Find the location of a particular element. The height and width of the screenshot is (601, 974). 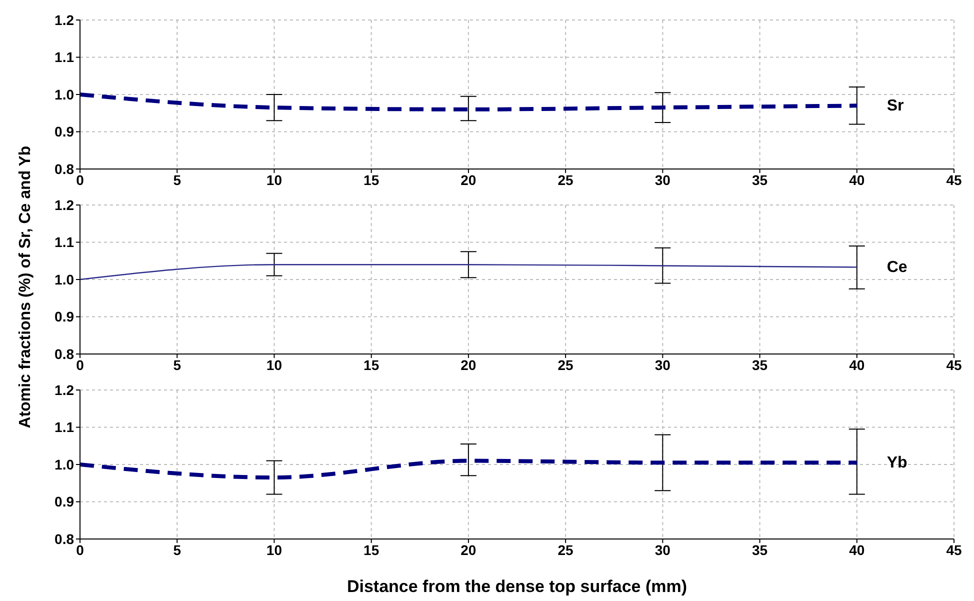

series-label: Yb is located at coordinates (897, 463).